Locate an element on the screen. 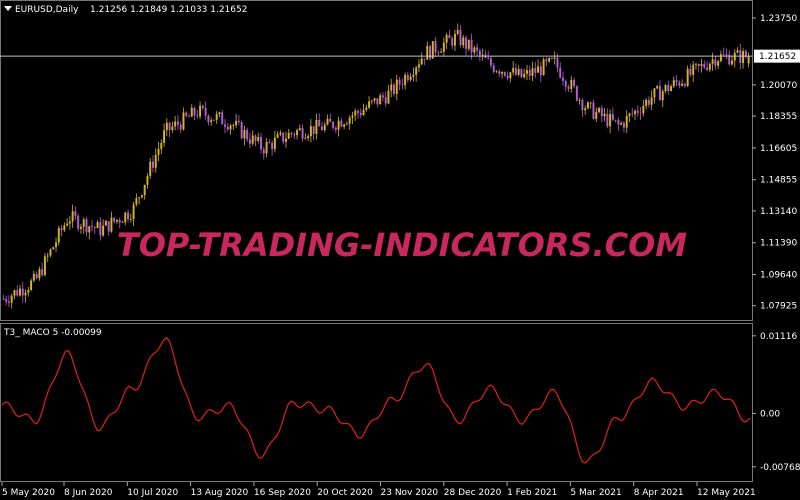 The image size is (800, 500). chart-menu-triangle-icon is located at coordinates (8, 8).